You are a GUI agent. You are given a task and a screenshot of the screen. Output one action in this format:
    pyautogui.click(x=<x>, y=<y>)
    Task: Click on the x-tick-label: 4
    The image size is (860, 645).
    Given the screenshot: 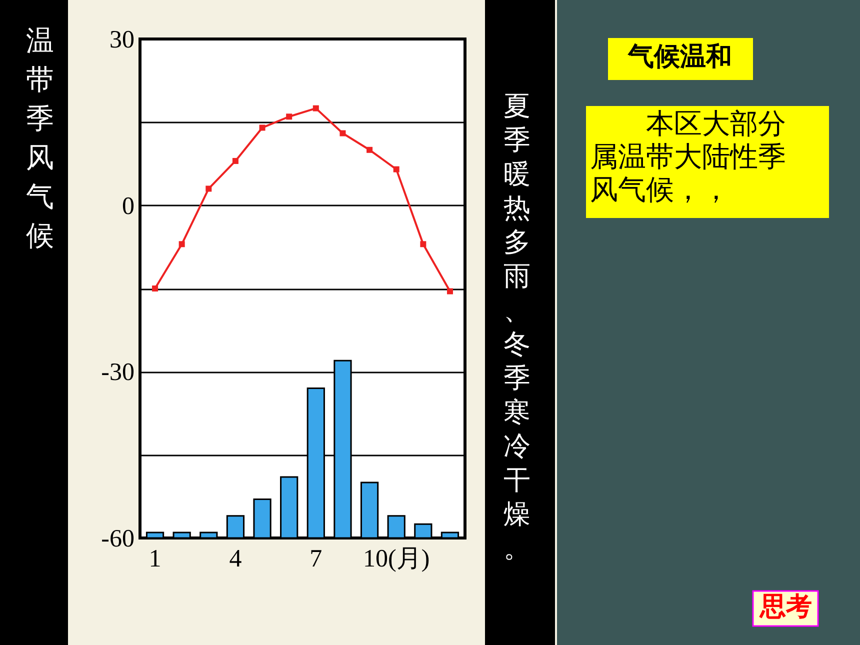 What is the action you would take?
    pyautogui.click(x=235, y=559)
    